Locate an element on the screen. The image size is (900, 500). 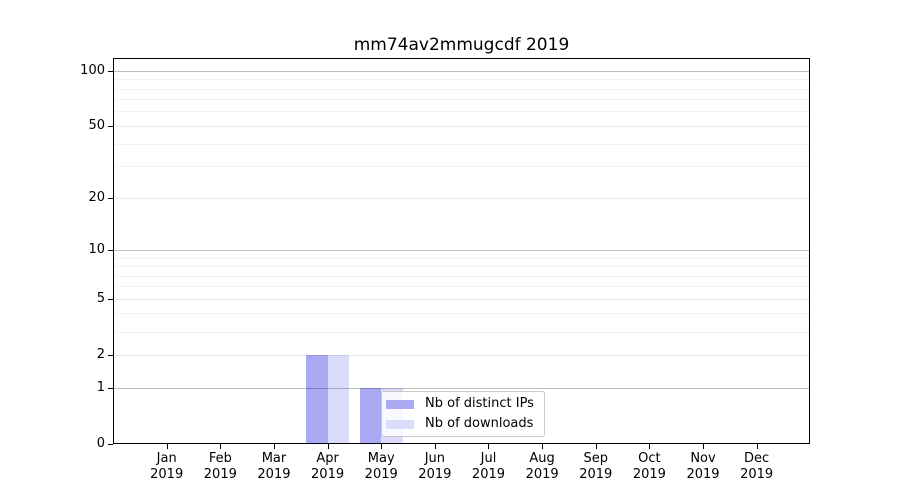
x-tickmark-aug-2019 is located at coordinates (543, 446).